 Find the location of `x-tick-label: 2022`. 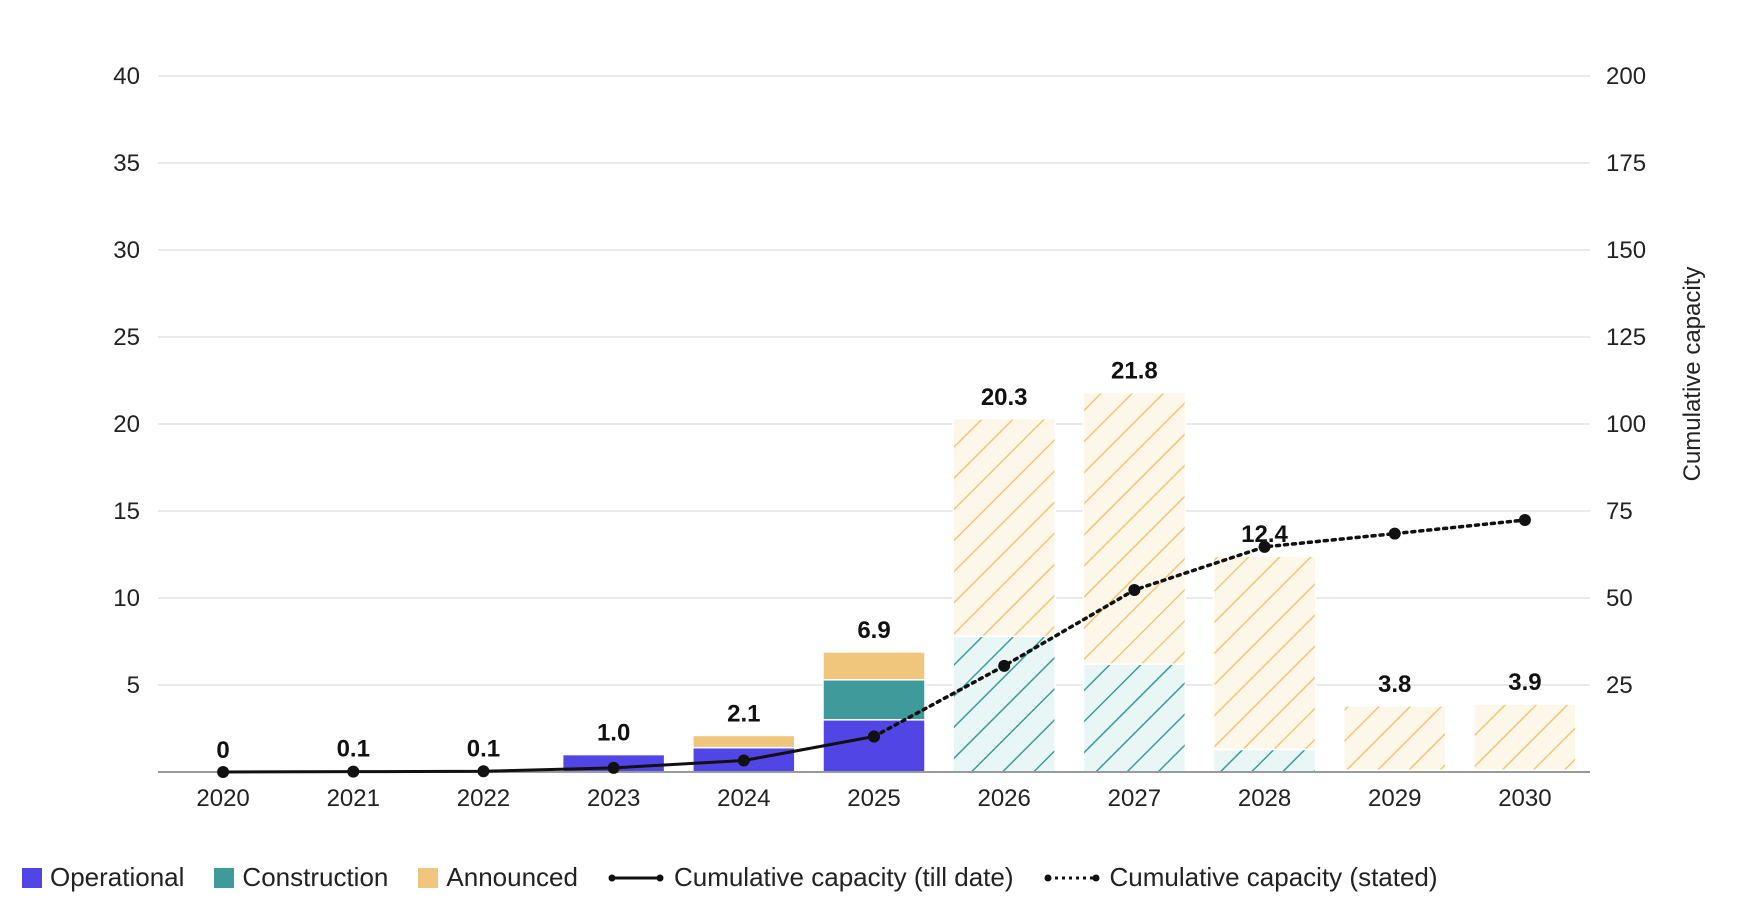

x-tick-label: 2022 is located at coordinates (483, 798).